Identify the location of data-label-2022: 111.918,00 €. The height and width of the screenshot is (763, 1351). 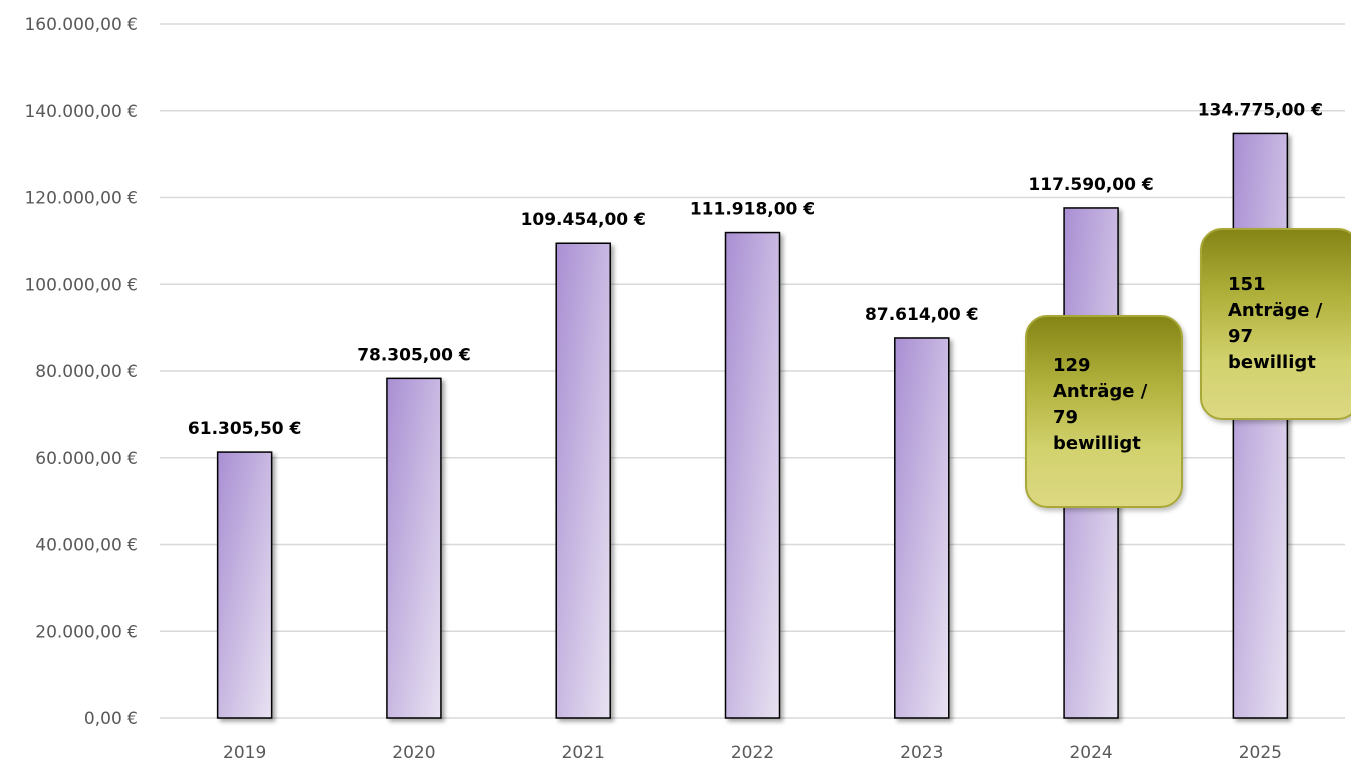
(752, 210).